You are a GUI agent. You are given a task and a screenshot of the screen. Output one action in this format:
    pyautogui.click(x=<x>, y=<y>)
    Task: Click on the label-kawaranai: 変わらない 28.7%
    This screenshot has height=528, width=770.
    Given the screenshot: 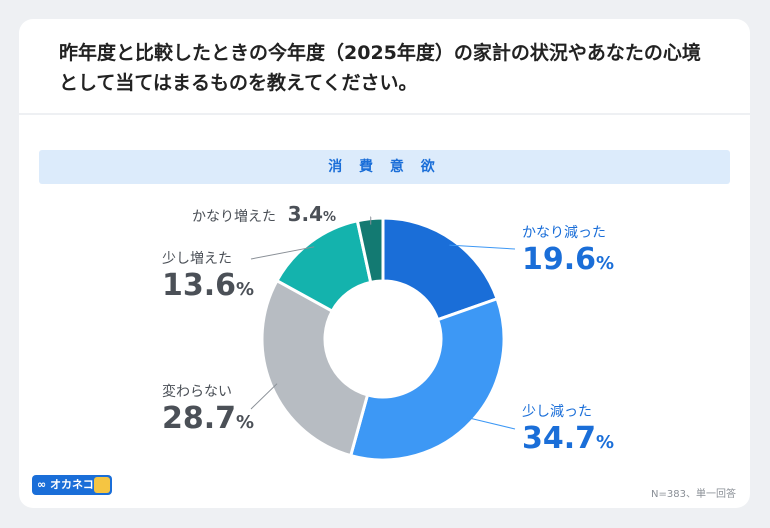 What is the action you would take?
    pyautogui.click(x=208, y=408)
    